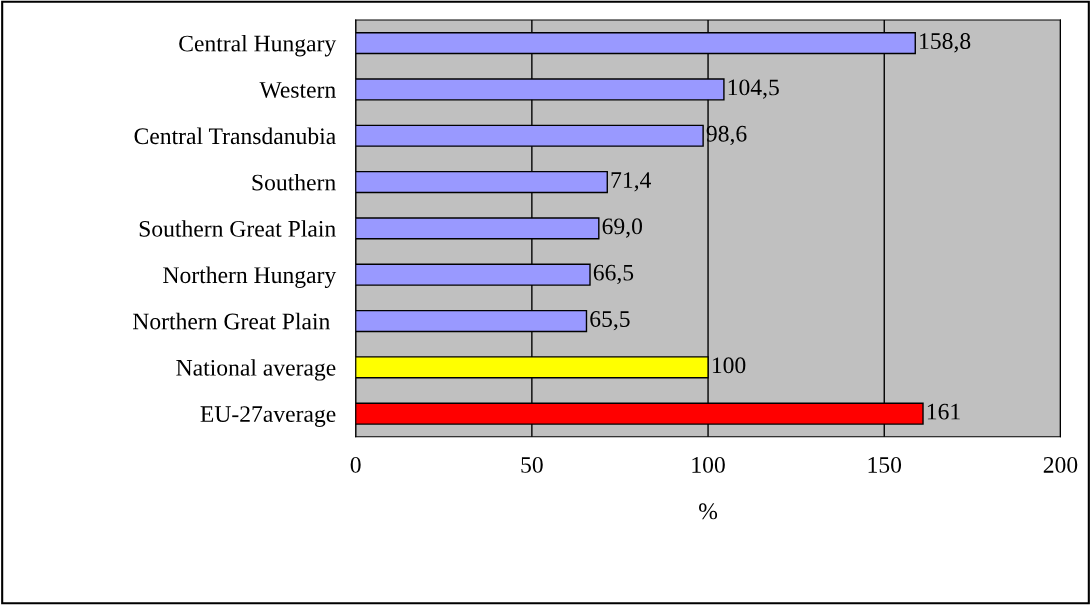 The width and height of the screenshot is (1091, 605). I want to click on data-label: 69,0, so click(622, 228).